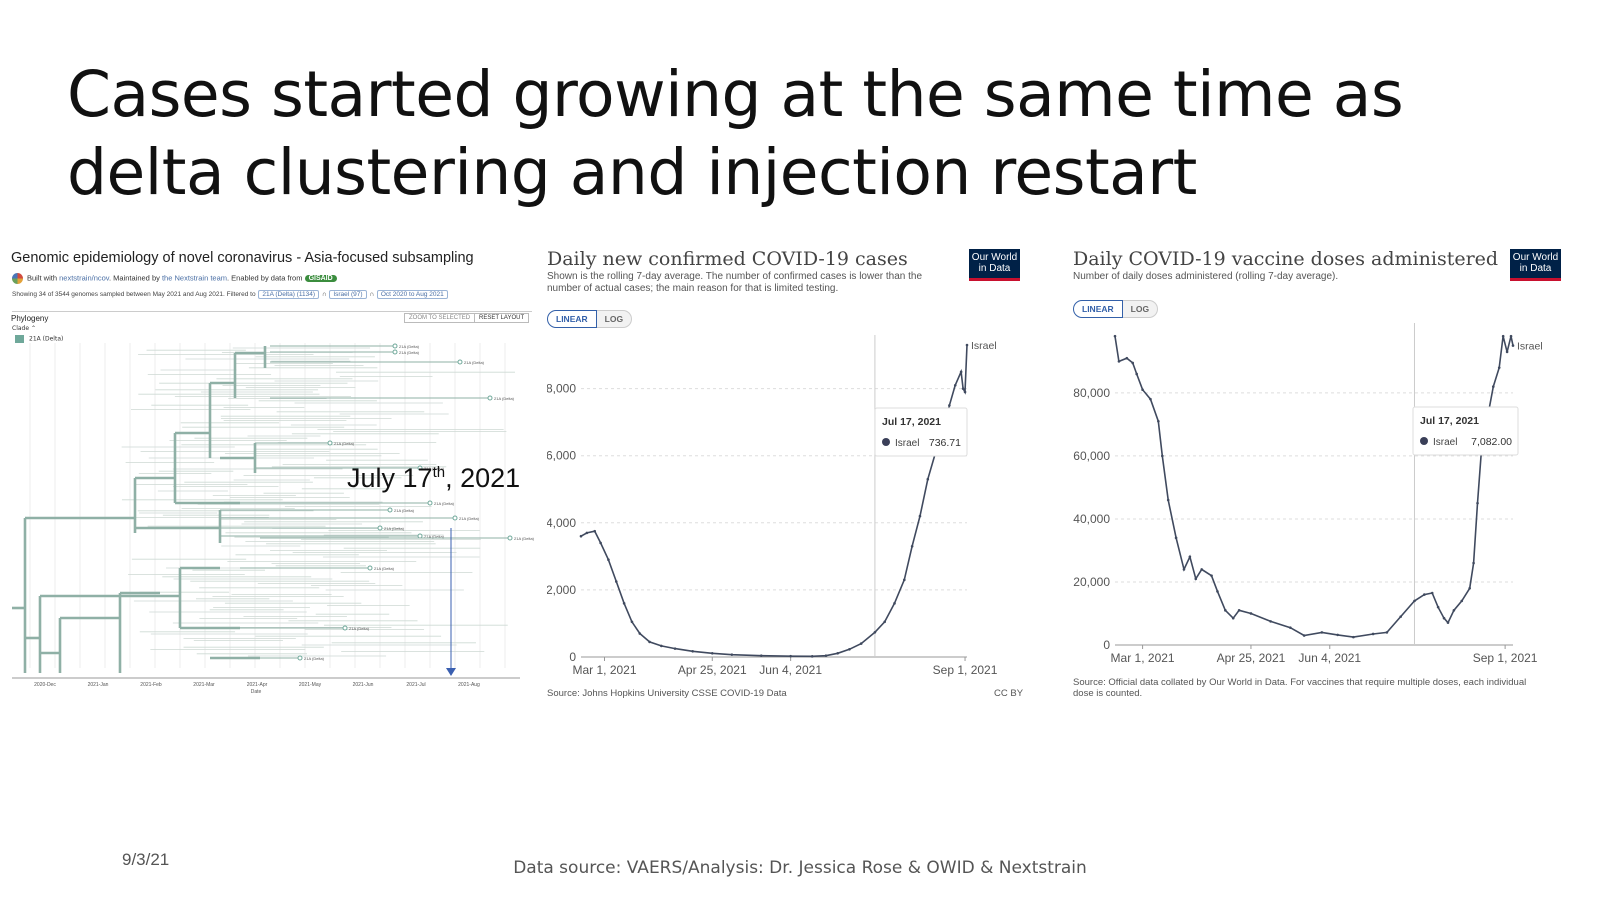 Image resolution: width=1600 pixels, height=900 pixels. I want to click on slide-date: 9/3/21, so click(146, 859).